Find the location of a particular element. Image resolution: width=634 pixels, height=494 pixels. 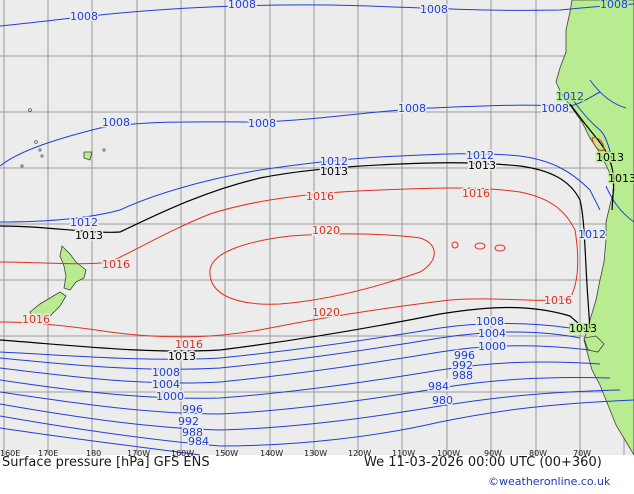

lon-label: 130W is located at coordinates (315, 453).